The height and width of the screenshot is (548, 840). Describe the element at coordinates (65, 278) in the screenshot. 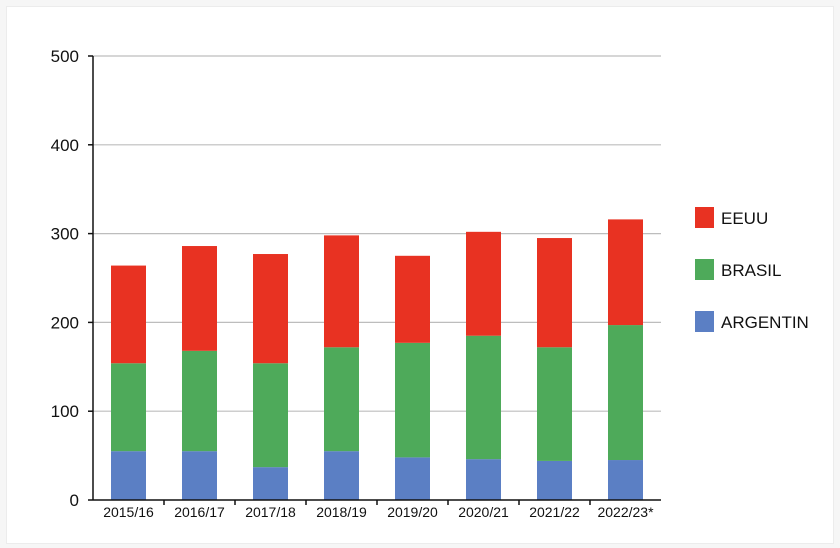

I see `y-tick-labels: 0 100 200 300 400 500` at that location.